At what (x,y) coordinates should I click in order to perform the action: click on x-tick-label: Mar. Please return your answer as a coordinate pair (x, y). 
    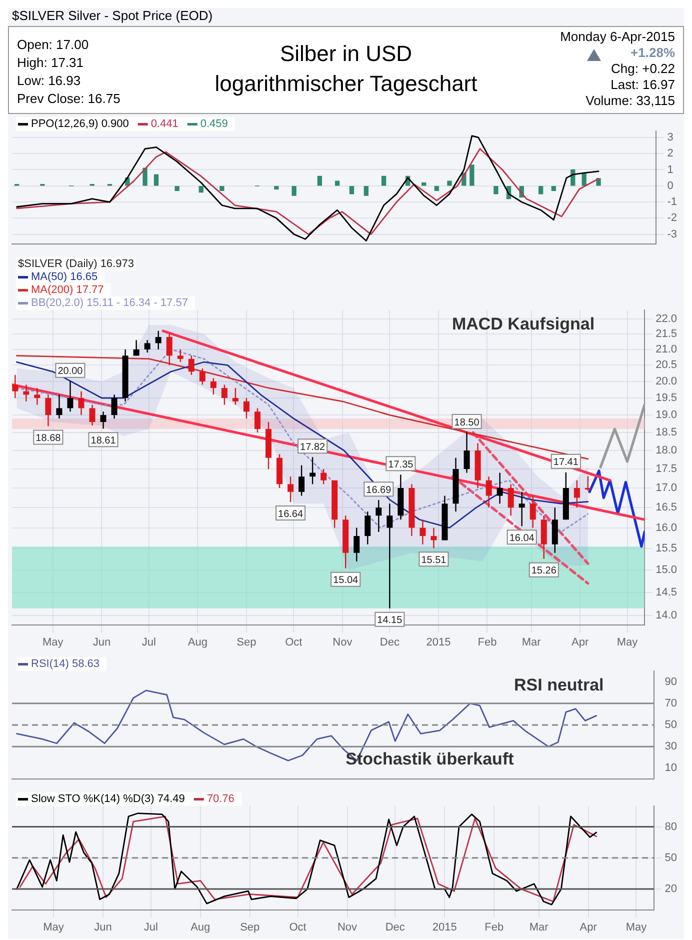
    Looking at the image, I should click on (532, 642).